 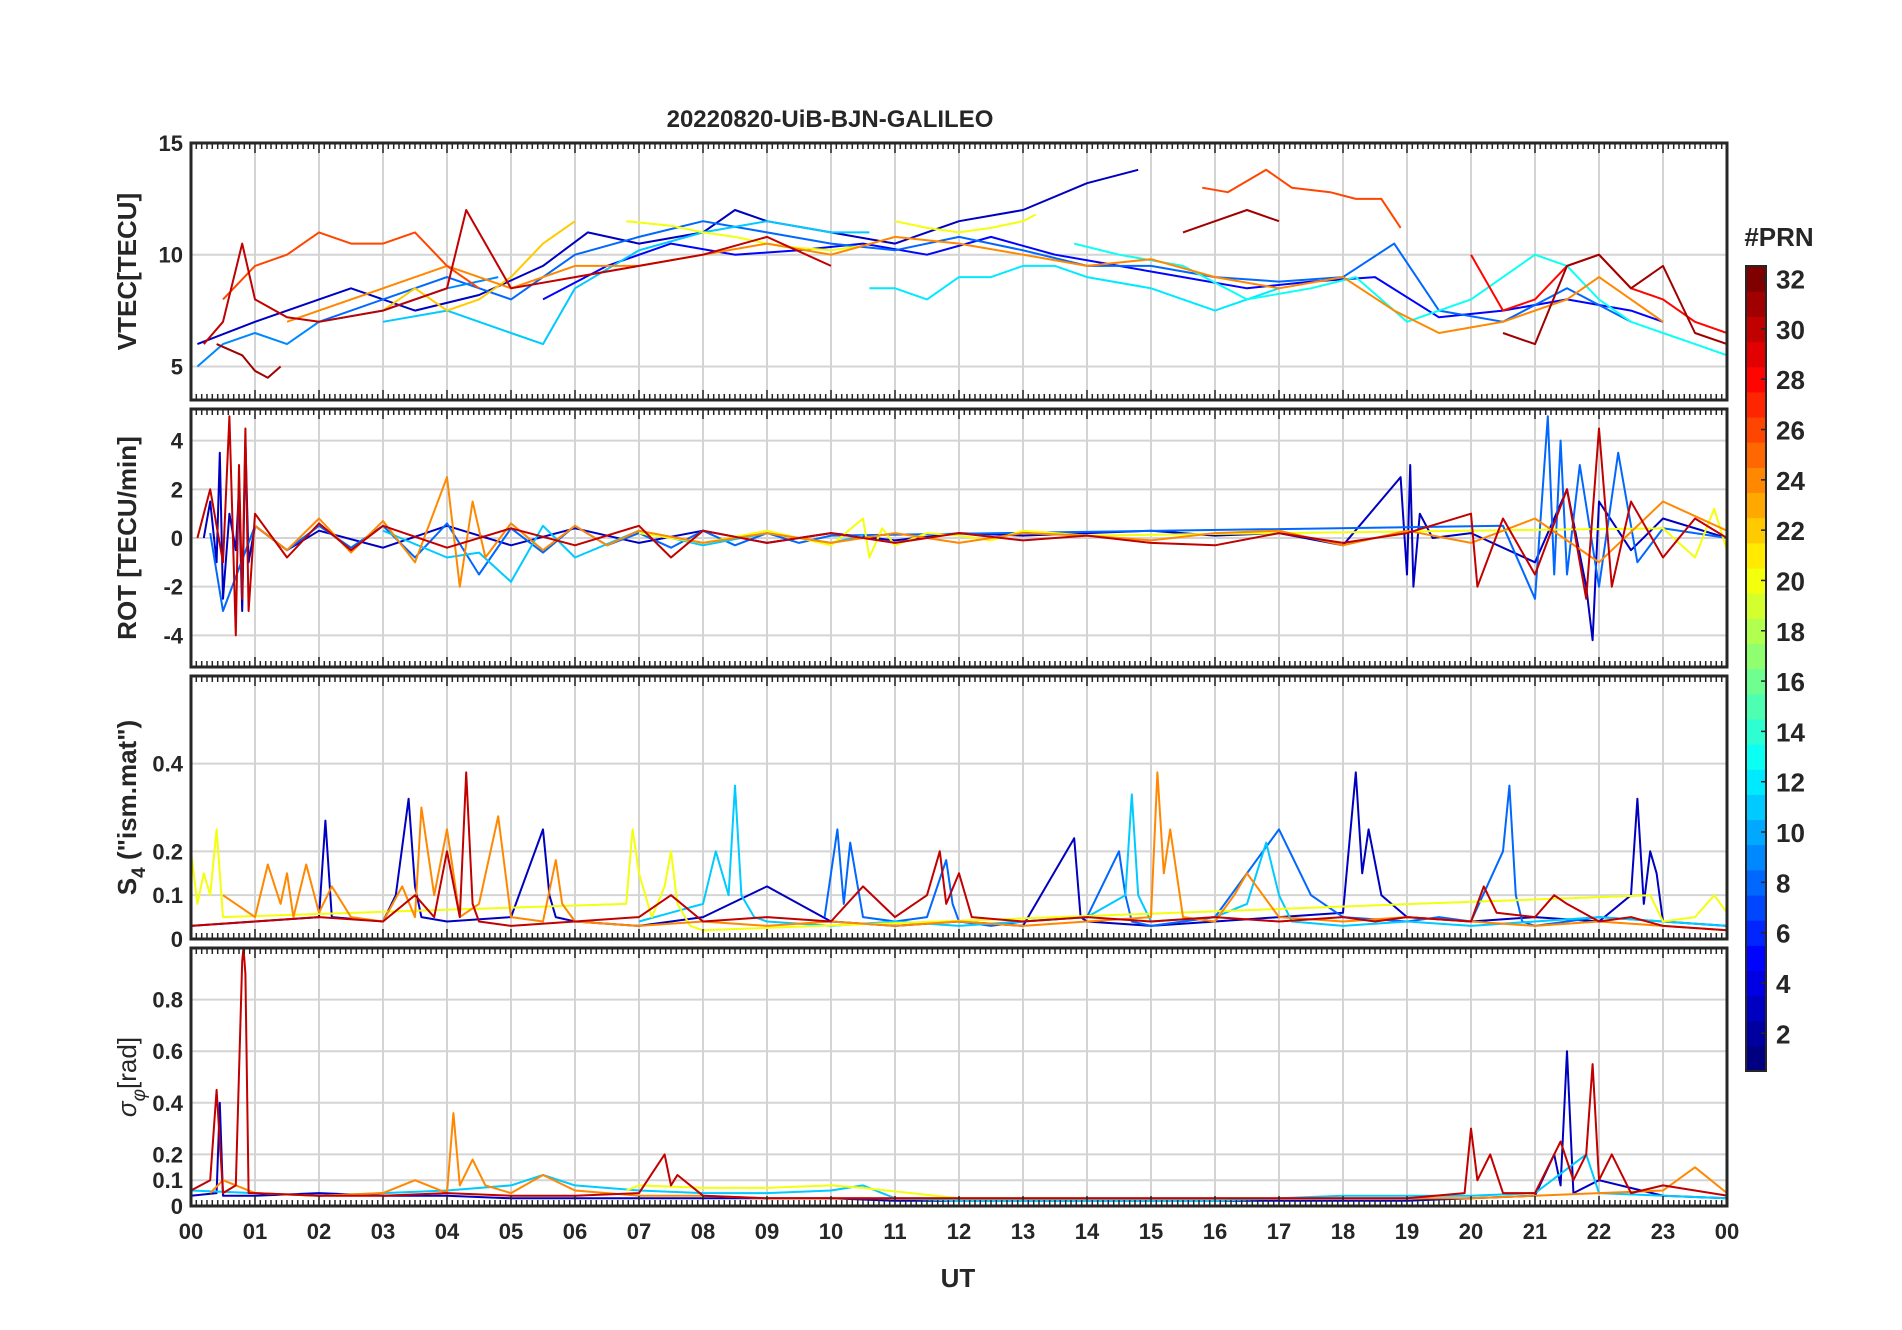 I want to click on chart-title: 20220820-UiB-BJN-GALILEO, so click(x=830, y=119).